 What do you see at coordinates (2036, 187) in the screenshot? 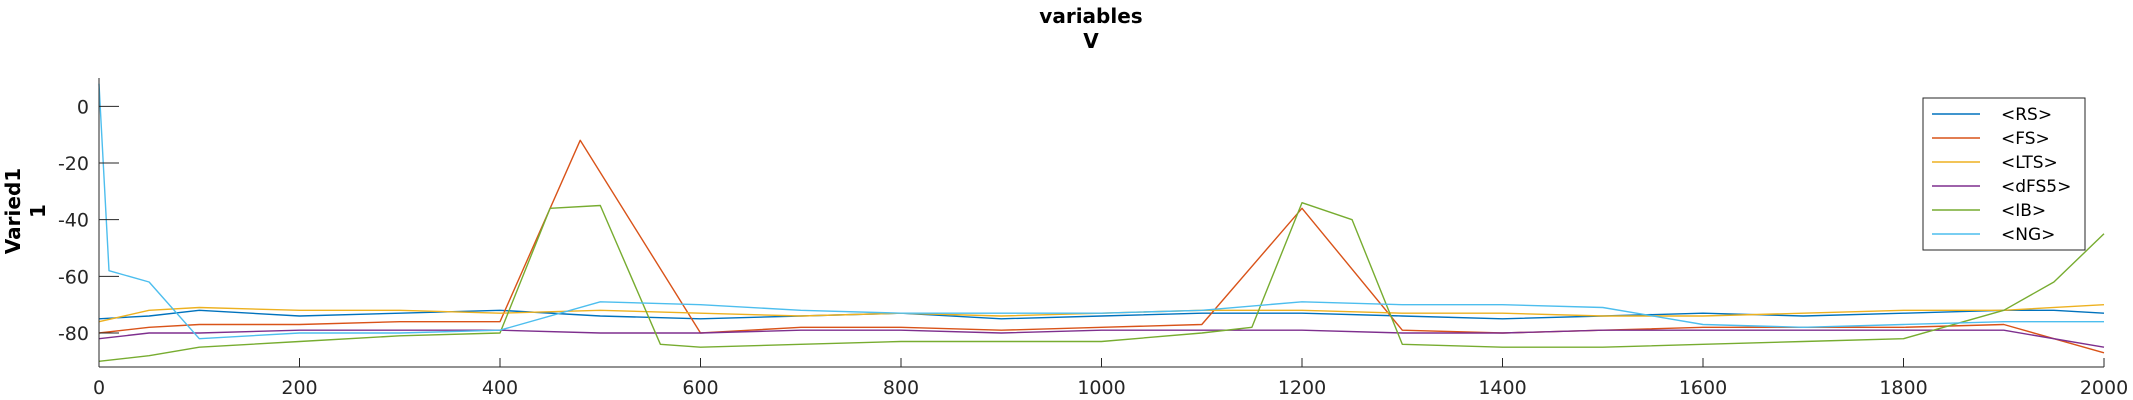
I see `legend-label: <dFS5>` at bounding box center [2036, 187].